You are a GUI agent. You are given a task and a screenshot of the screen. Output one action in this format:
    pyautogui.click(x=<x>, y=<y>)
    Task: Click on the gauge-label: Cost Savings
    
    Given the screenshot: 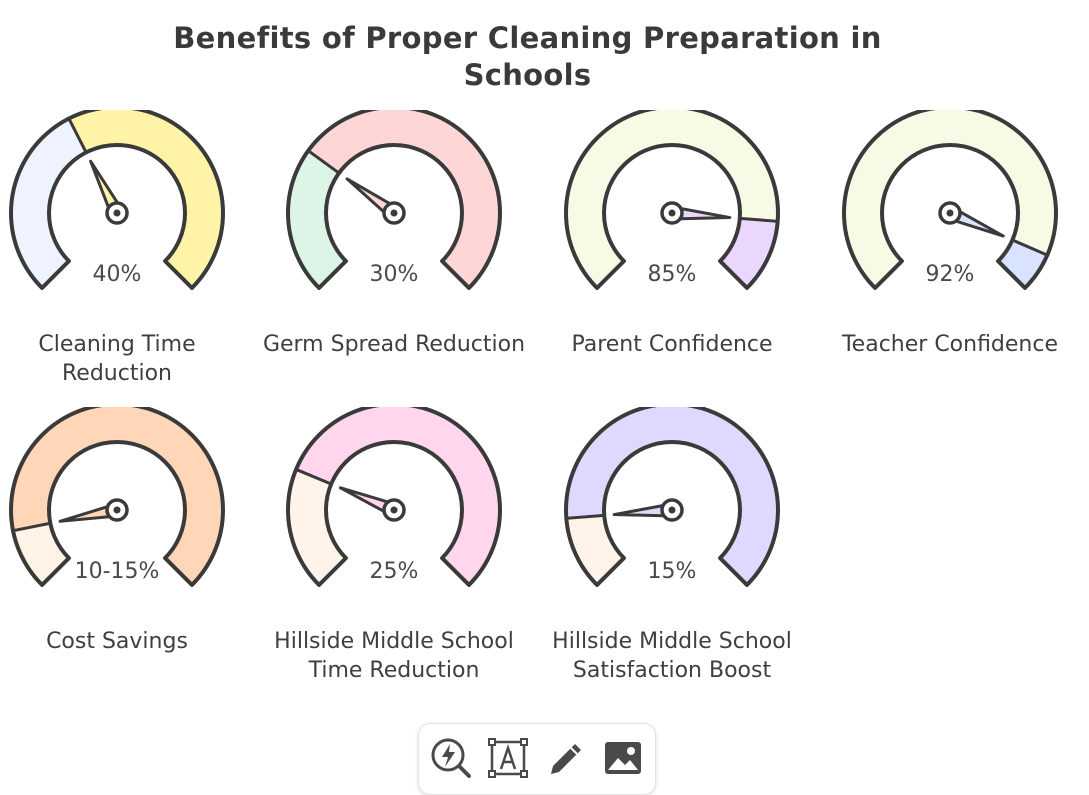 What is the action you would take?
    pyautogui.click(x=117, y=641)
    